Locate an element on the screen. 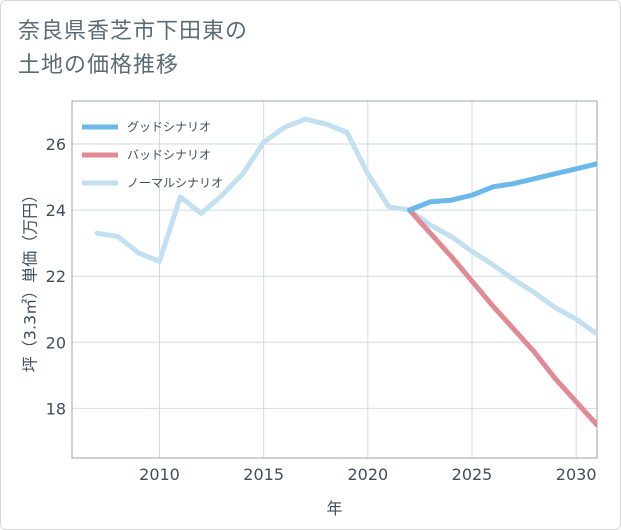 Image resolution: width=621 pixels, height=530 pixels. y-tick-label: 26 is located at coordinates (56, 144).